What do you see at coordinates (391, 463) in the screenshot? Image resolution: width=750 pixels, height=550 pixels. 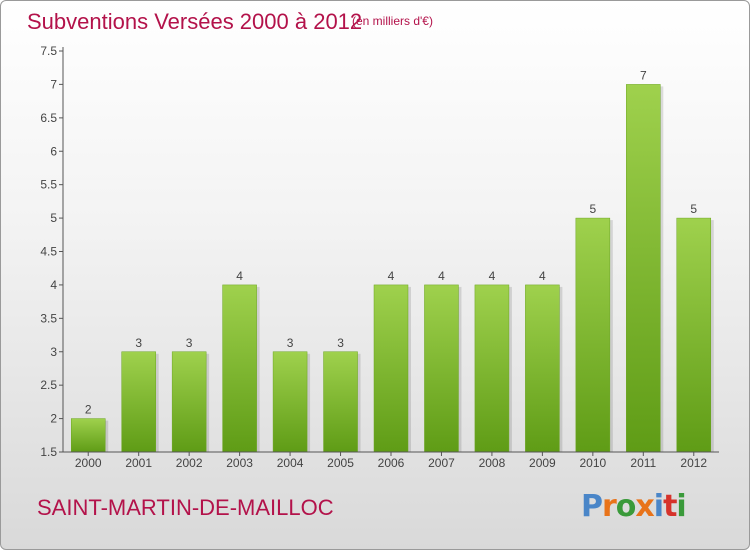 I see `x-tick-label: 2006` at bounding box center [391, 463].